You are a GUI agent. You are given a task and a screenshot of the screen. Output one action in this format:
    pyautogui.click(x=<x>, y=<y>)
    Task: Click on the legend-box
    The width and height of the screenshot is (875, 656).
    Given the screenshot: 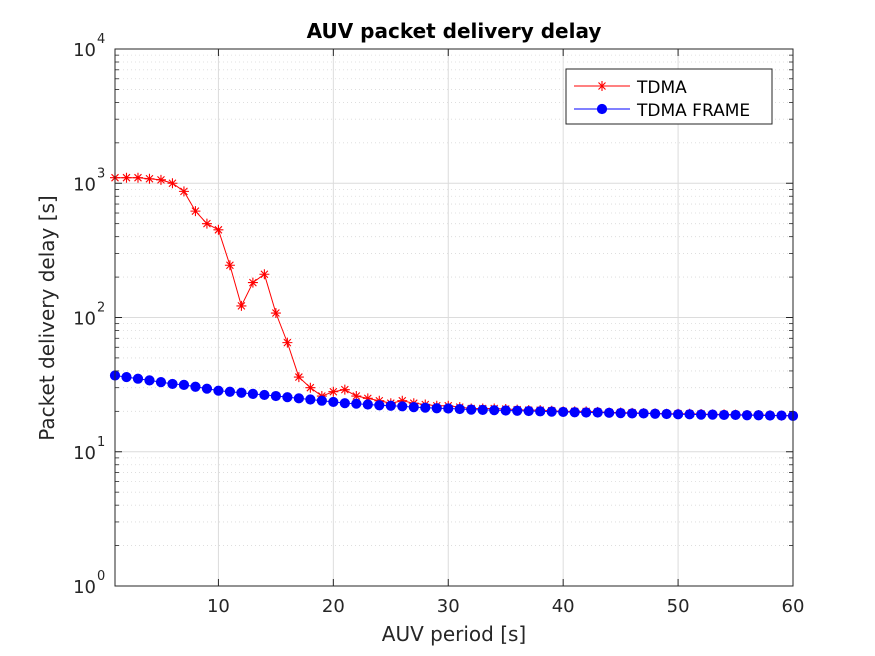 What is the action you would take?
    pyautogui.click(x=669, y=96)
    